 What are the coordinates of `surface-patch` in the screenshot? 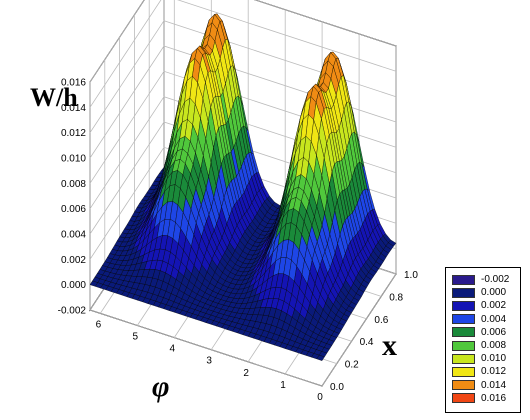 It's located at (320, 357).